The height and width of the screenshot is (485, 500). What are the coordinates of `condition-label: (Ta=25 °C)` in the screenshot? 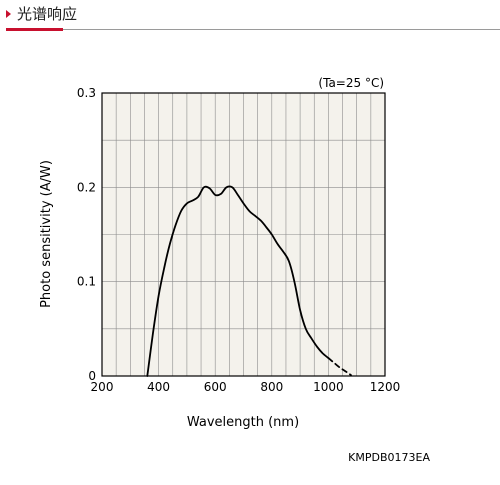 It's located at (351, 83).